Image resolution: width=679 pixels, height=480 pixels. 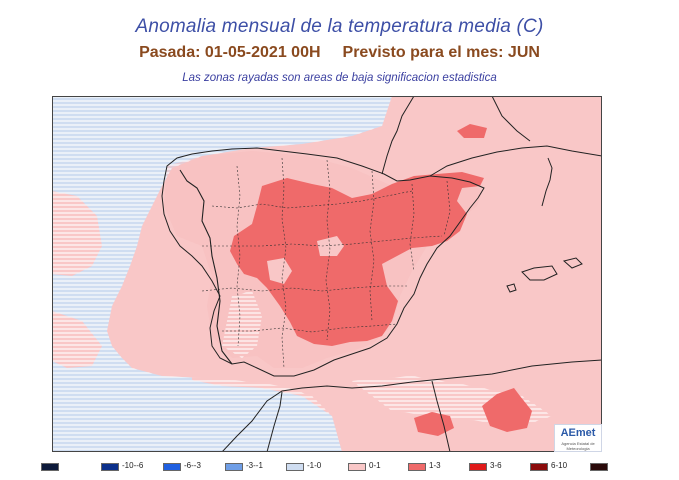 What do you see at coordinates (539, 273) in the screenshot?
I see `balearic-islands` at bounding box center [539, 273].